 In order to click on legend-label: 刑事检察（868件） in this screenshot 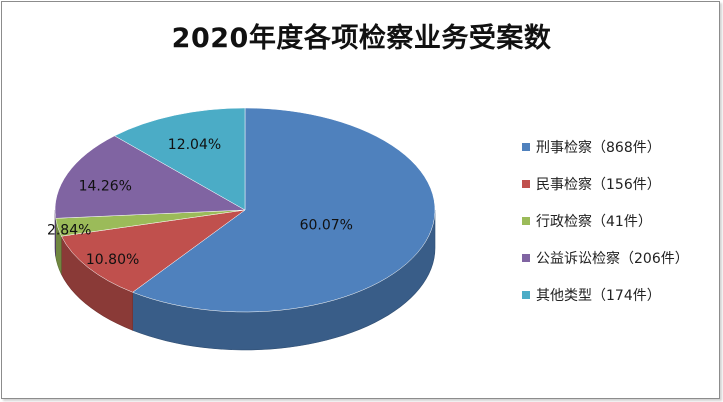, I will do `click(598, 147)`.